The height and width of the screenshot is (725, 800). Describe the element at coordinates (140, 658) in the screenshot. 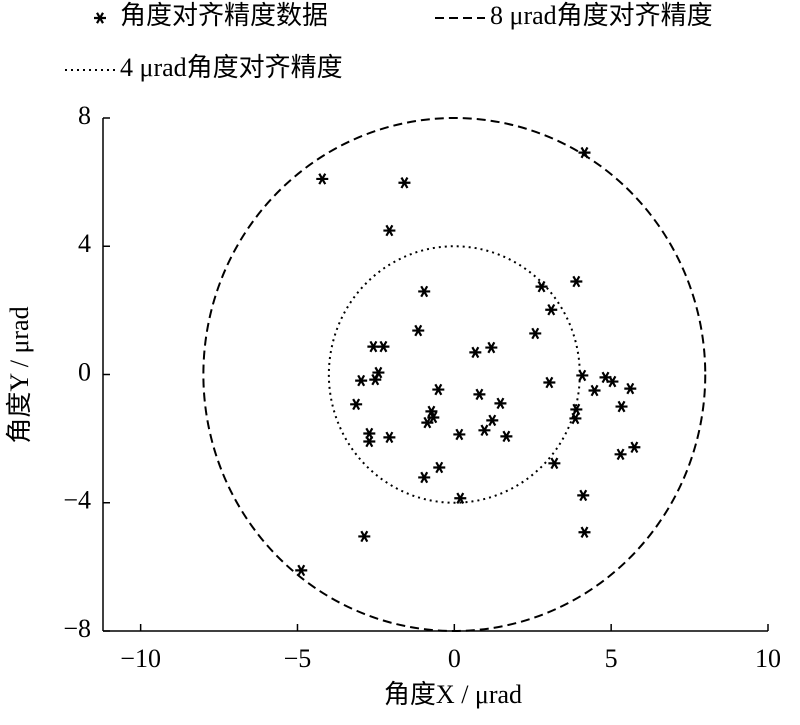

I see `x-tick-label: −10` at that location.